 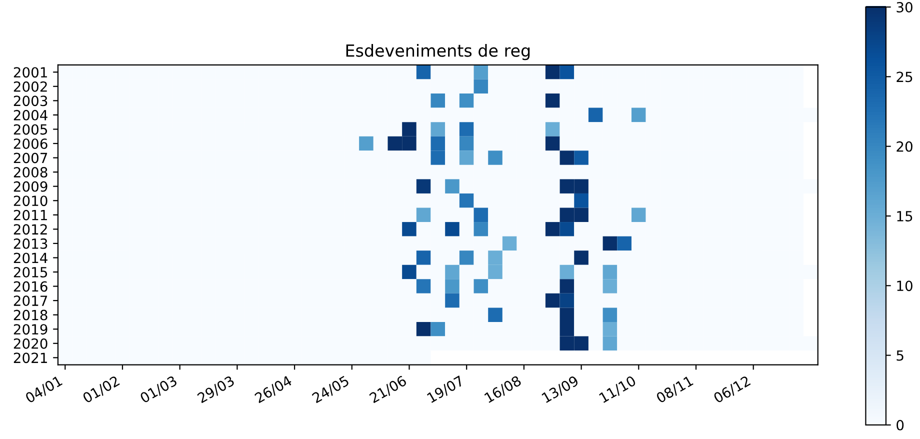 What do you see at coordinates (904, 286) in the screenshot?
I see `color-bar-label: 10` at bounding box center [904, 286].